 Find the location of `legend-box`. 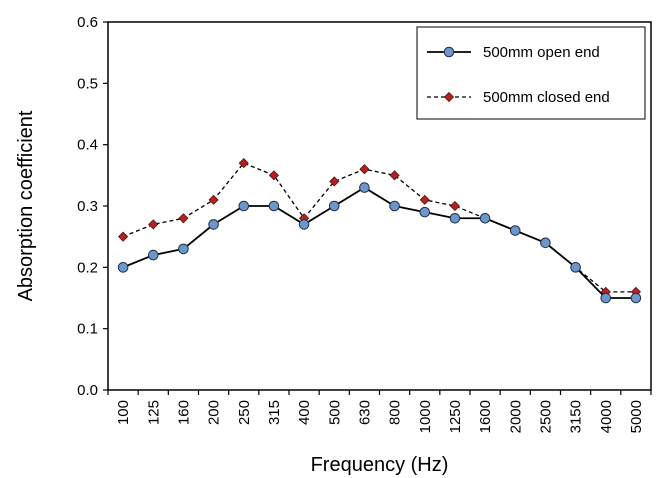

legend-box is located at coordinates (531, 73).